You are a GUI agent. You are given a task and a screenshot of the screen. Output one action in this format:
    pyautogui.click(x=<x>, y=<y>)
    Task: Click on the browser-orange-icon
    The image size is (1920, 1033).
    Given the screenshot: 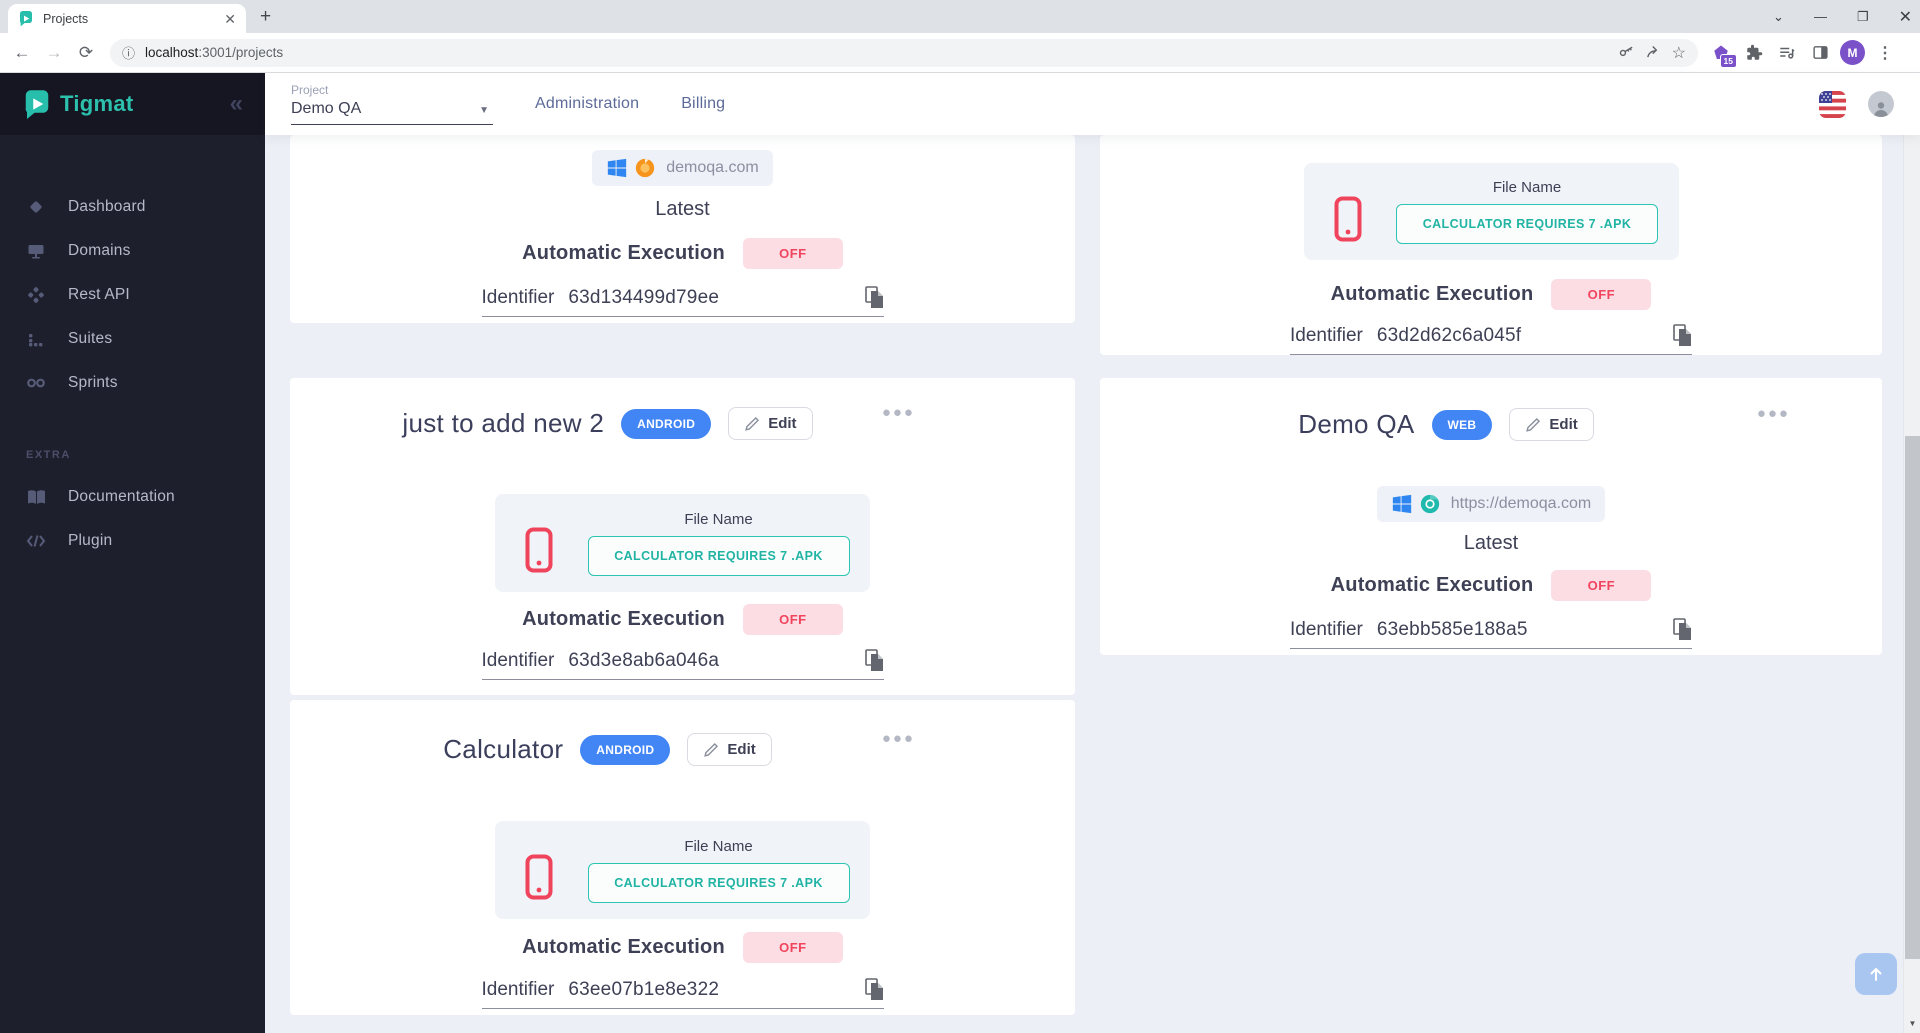 What is the action you would take?
    pyautogui.click(x=645, y=168)
    